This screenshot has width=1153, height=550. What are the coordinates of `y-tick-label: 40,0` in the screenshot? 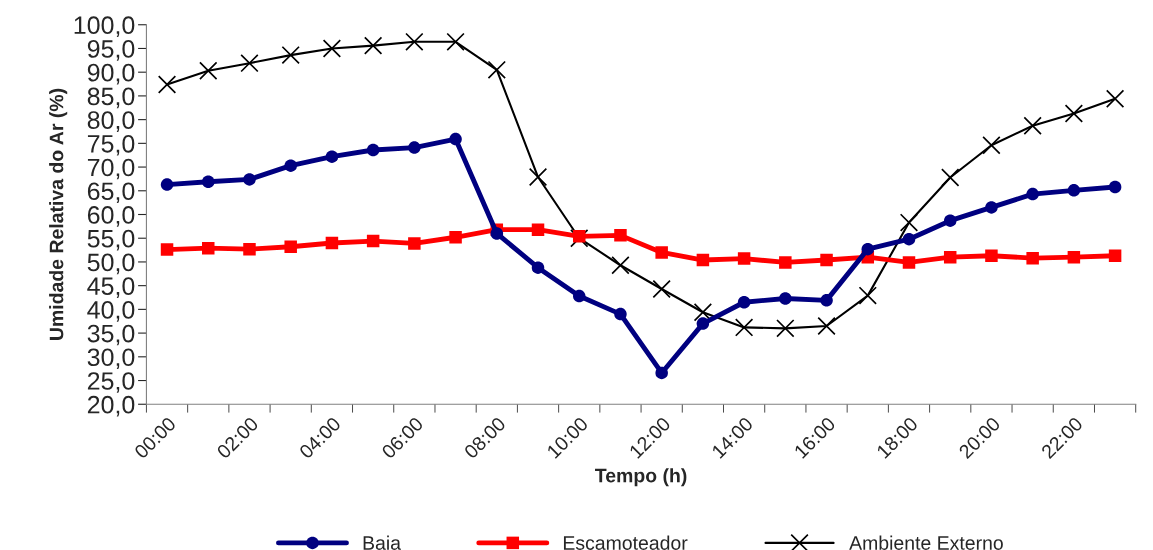 It's located at (111, 311).